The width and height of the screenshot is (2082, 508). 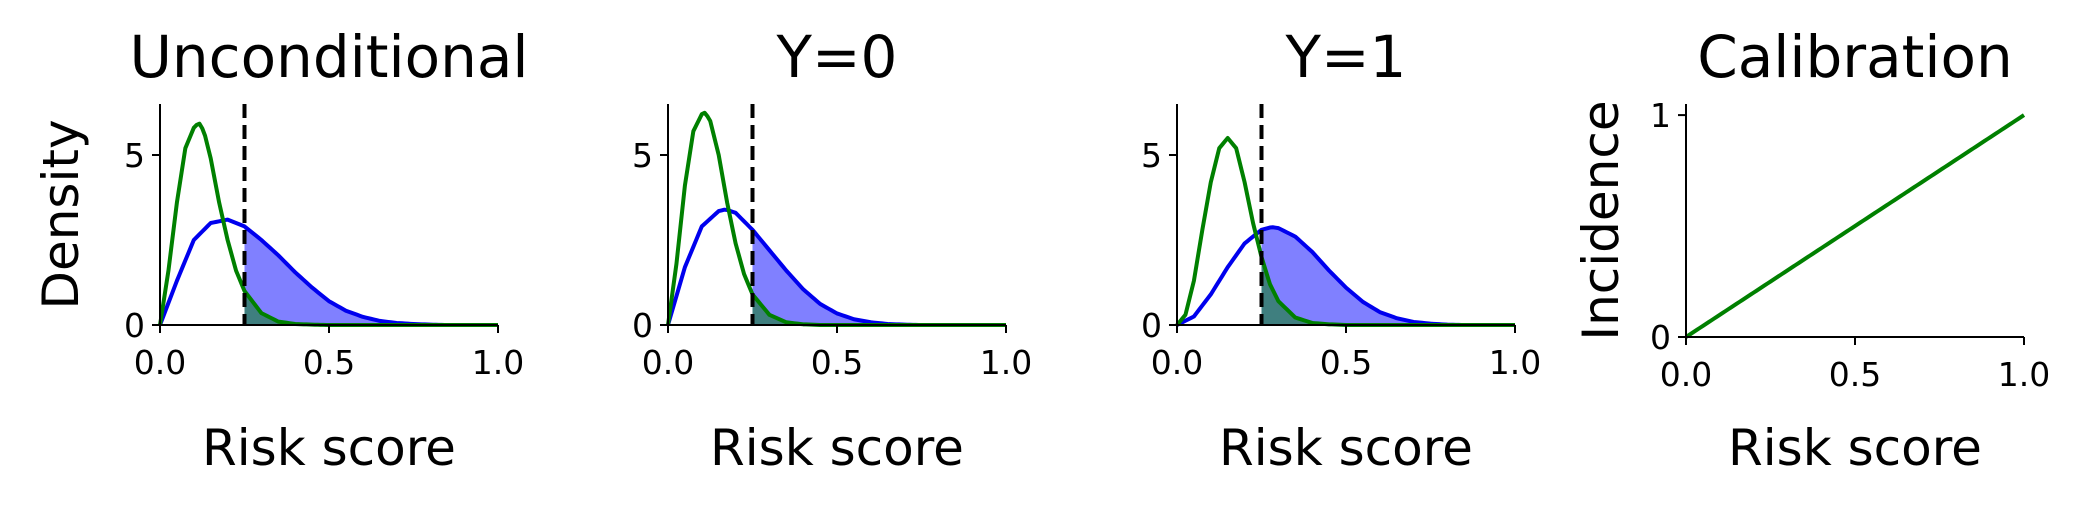 What do you see at coordinates (1346, 57) in the screenshot?
I see `chart-title: Y=1` at bounding box center [1346, 57].